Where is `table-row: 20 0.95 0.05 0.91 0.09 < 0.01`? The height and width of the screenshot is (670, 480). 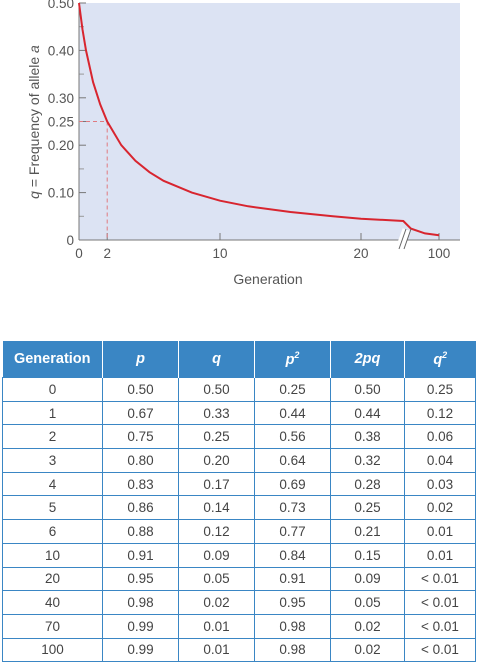
table-row: 20 0.95 0.05 0.91 0.09 < 0.01 is located at coordinates (239, 579).